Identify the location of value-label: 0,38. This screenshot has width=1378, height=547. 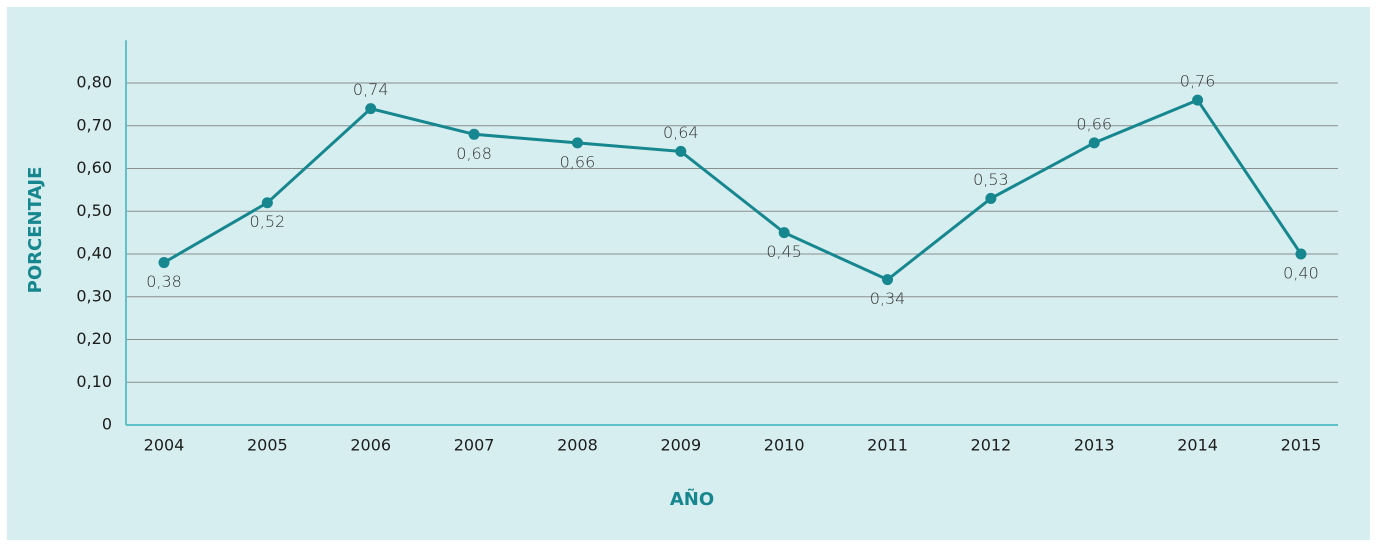
(164, 281).